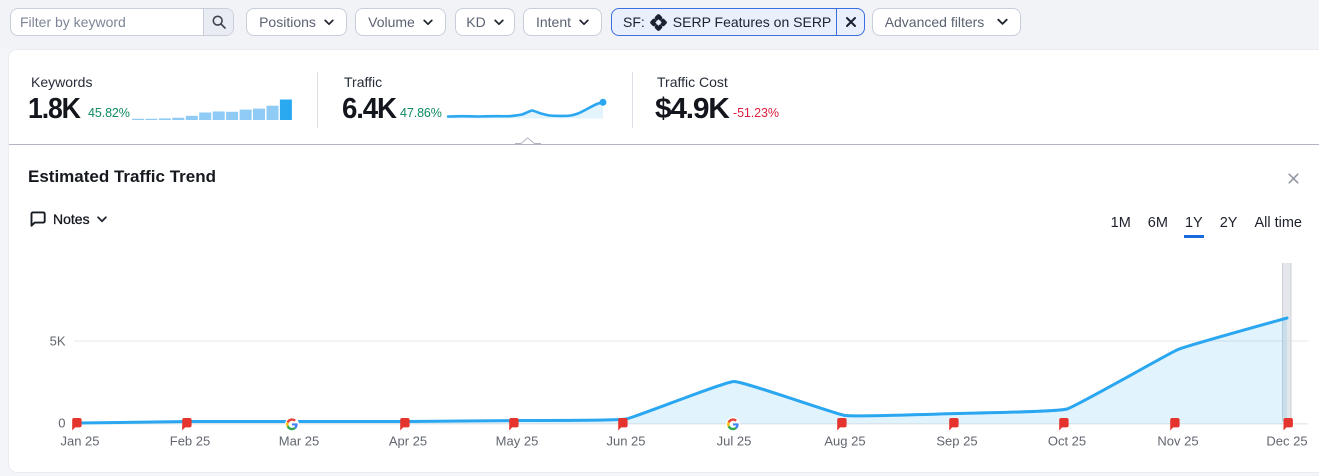 The width and height of the screenshot is (1319, 476). Describe the element at coordinates (1286, 441) in the screenshot. I see `svg-text: Dec 25` at that location.